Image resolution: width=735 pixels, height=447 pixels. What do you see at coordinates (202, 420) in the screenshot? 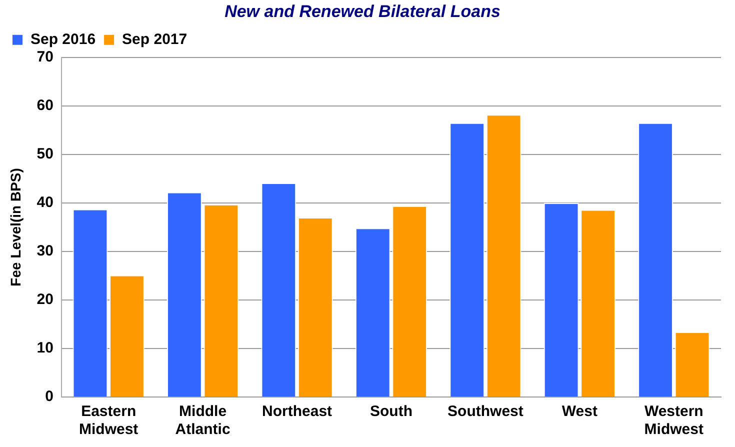
I see `x-tick-label: Middle Atlantic` at bounding box center [202, 420].